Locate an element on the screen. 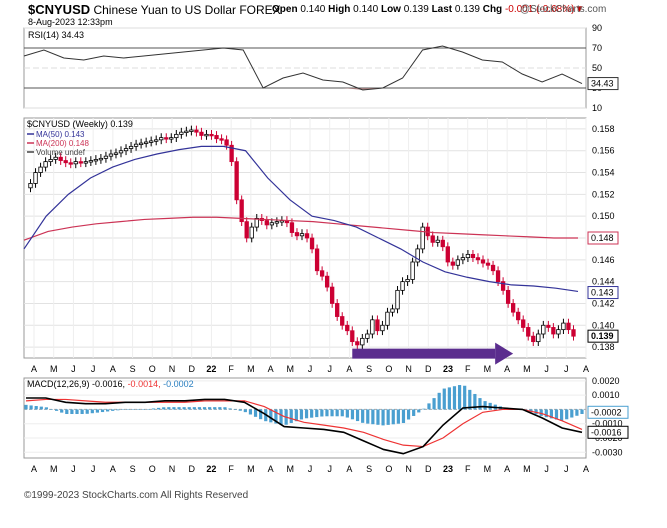  price-tick-label: 0.144 is located at coordinates (603, 282).